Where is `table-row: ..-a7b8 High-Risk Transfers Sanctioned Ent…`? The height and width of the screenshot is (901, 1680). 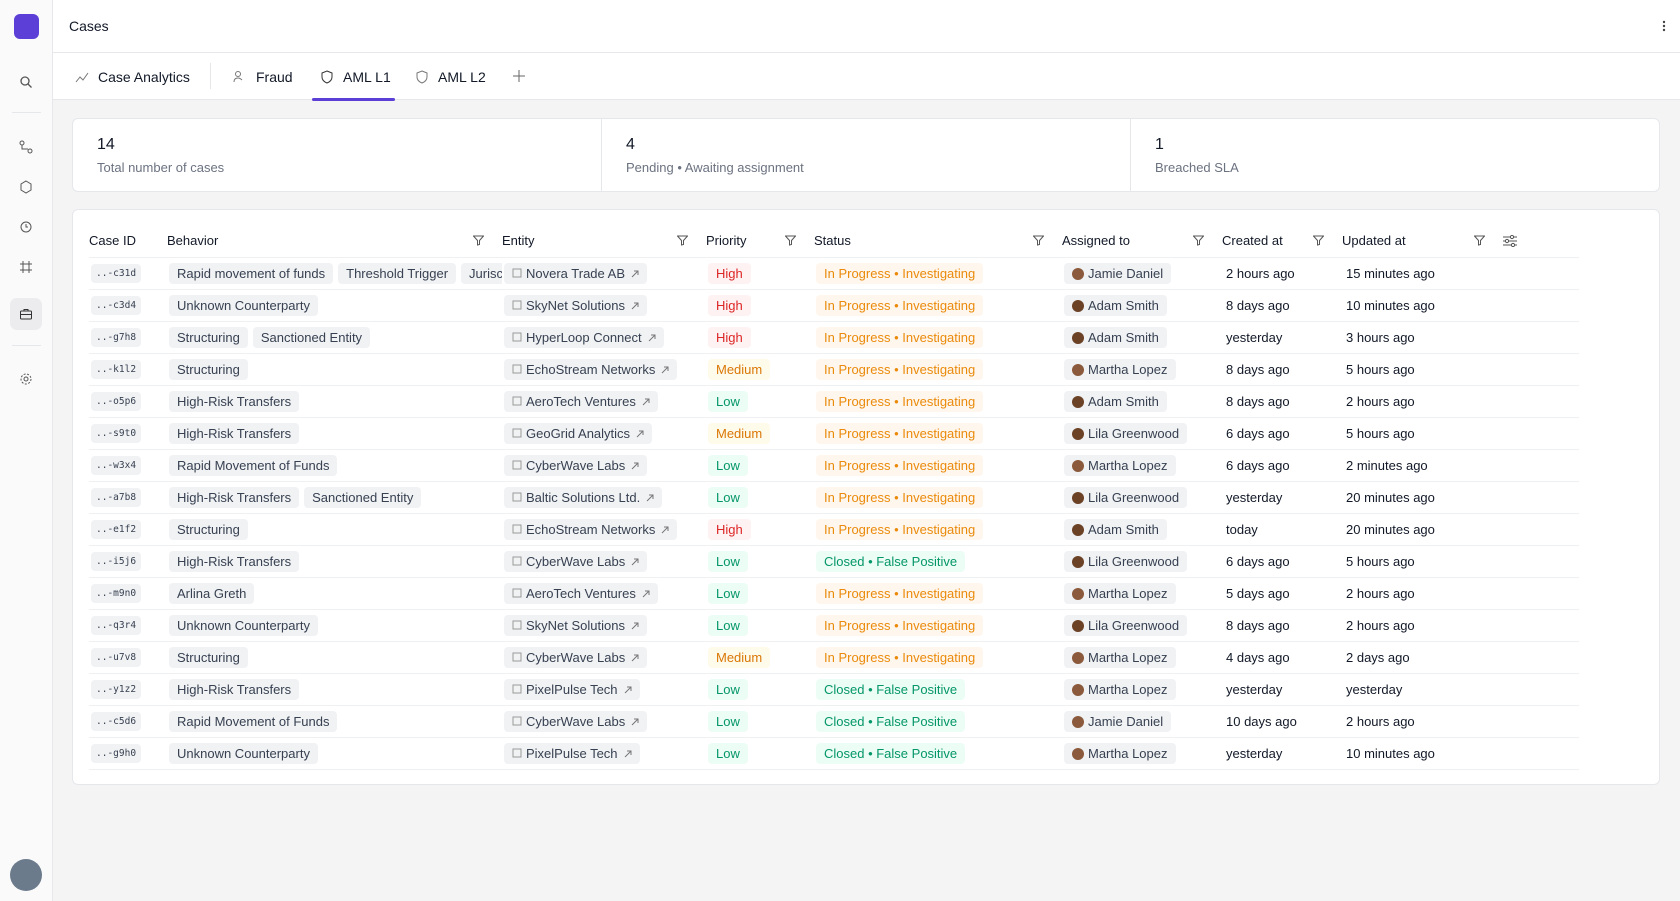 table-row: ..-a7b8 High-Risk Transfers Sanctioned Ent… is located at coordinates (834, 498).